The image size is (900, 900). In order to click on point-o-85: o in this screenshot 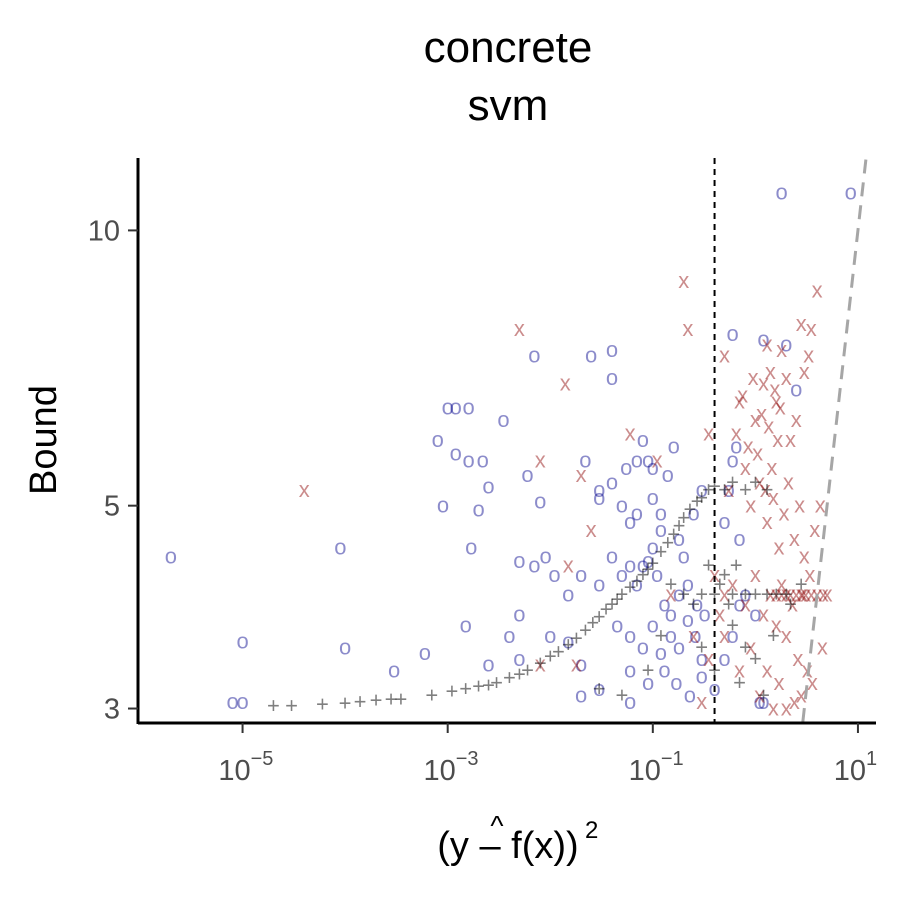, I will do `click(648, 682)`.